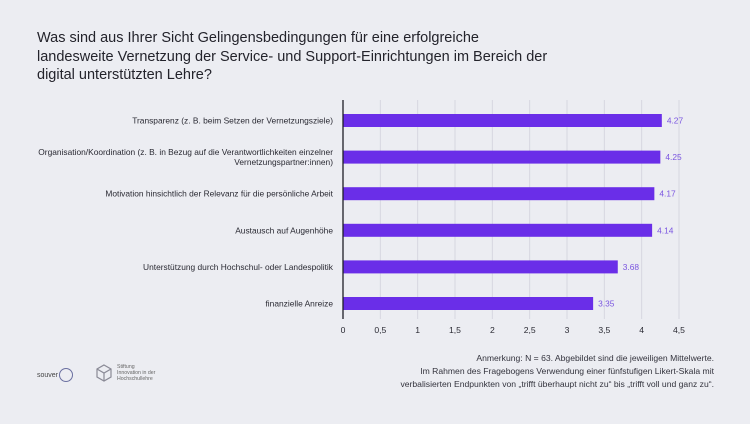 Image resolution: width=750 pixels, height=424 pixels. I want to click on data-label: 3.68, so click(631, 267).